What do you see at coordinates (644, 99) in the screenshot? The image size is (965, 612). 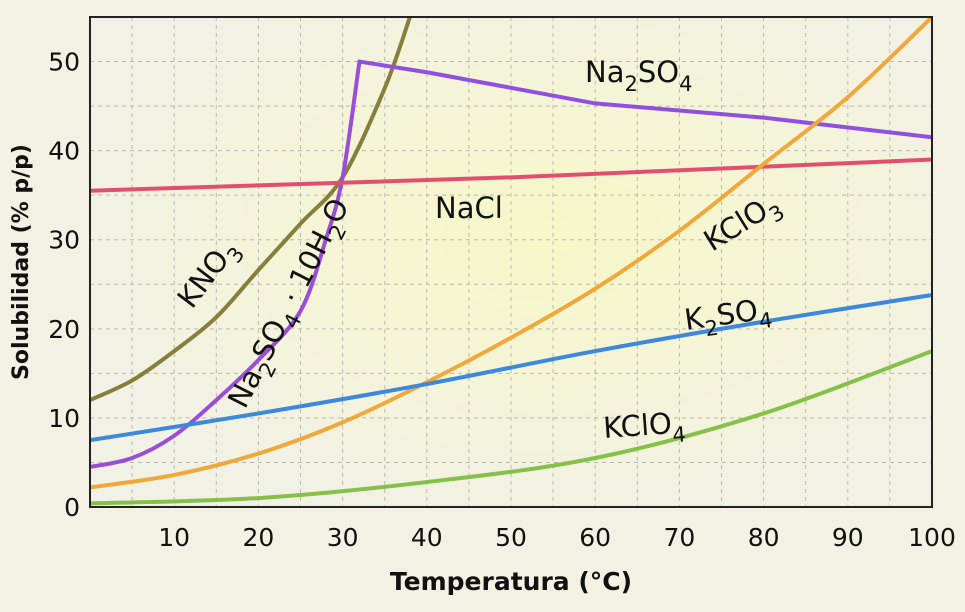 I see `series-line-na2so4` at bounding box center [644, 99].